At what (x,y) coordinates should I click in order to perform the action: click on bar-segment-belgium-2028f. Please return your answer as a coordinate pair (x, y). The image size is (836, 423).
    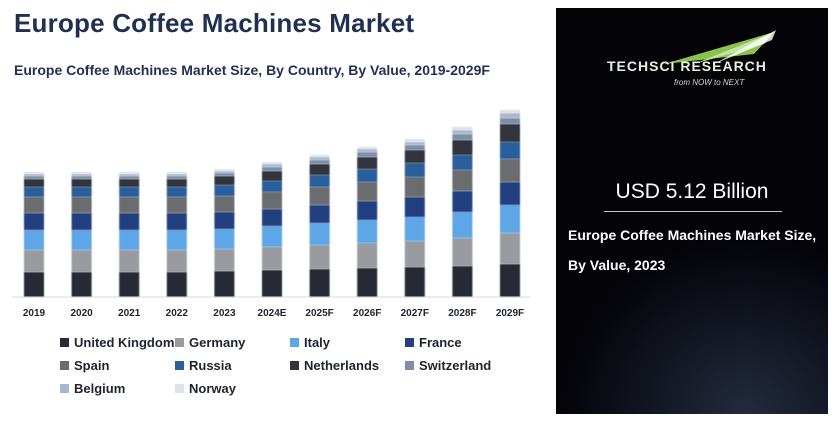
    Looking at the image, I should click on (462, 132).